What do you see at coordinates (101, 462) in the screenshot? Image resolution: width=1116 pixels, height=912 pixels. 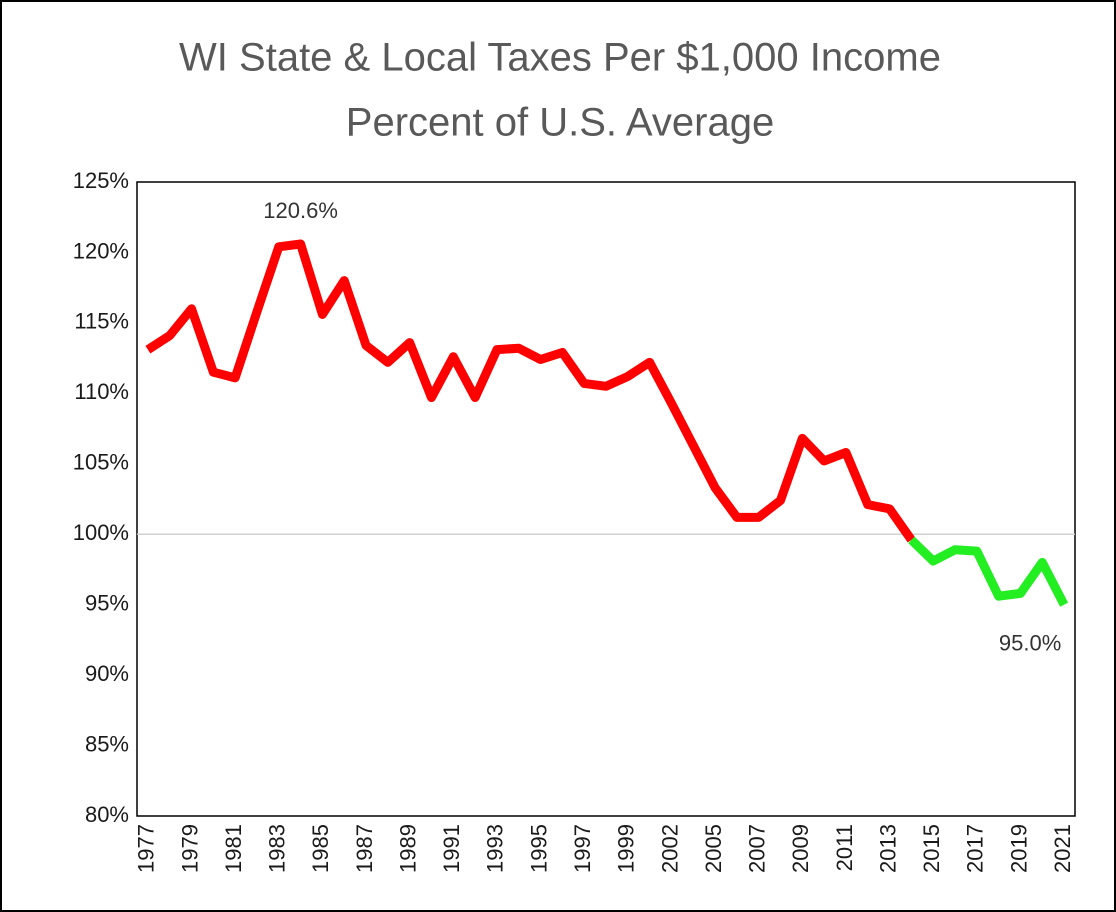 I see `y-tick-label: 105%` at bounding box center [101, 462].